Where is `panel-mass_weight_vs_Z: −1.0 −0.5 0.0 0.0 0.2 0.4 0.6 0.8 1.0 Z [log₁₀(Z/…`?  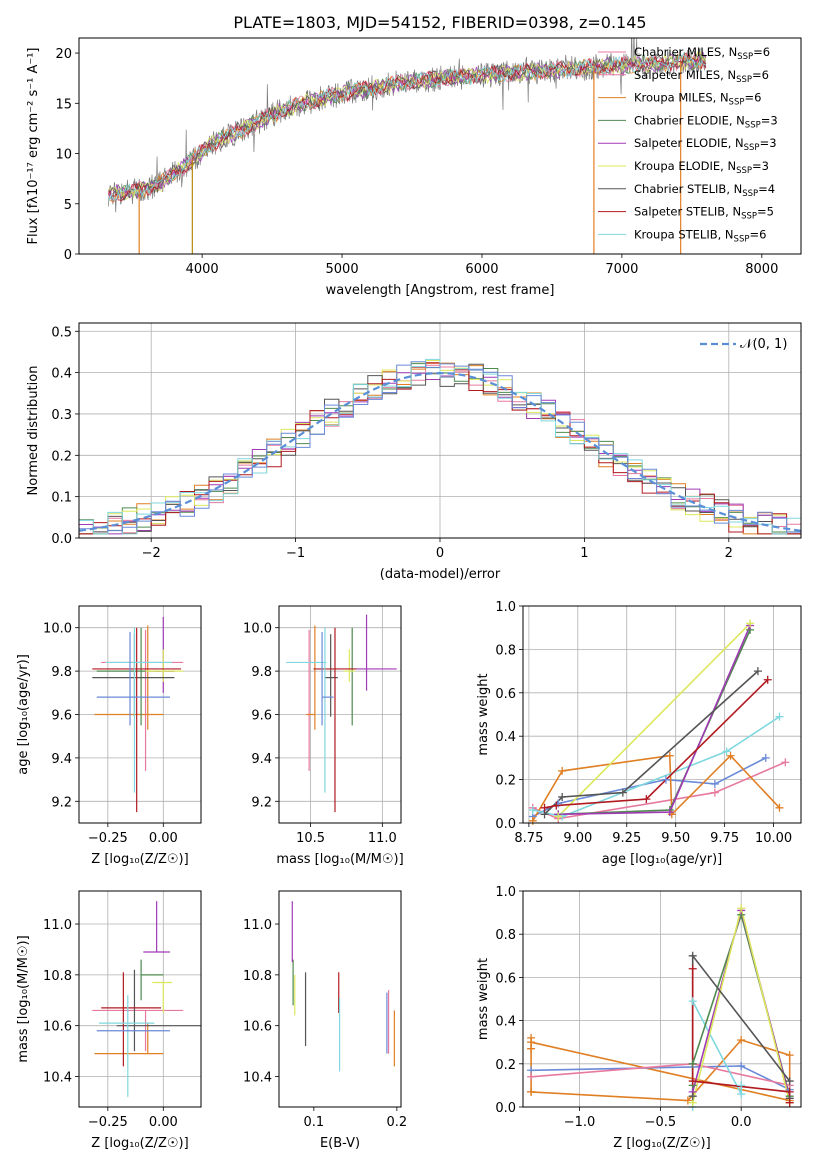 panel-mass_weight_vs_Z: −1.0 −0.5 0.0 0.0 0.2 0.4 0.6 0.8 1.0 Z [log₁₀(Z/… is located at coordinates (639, 1018).